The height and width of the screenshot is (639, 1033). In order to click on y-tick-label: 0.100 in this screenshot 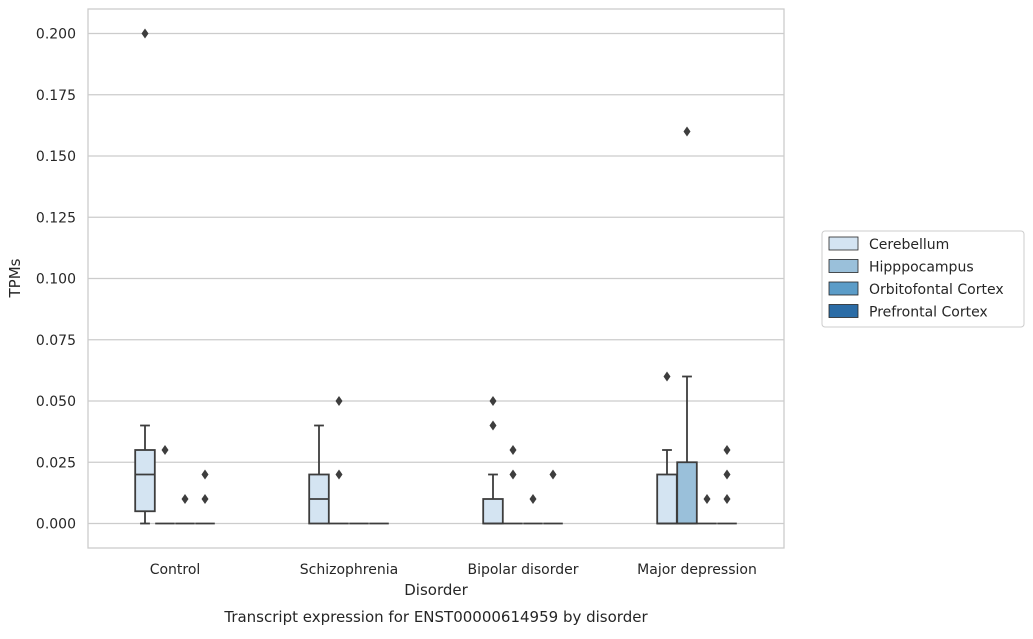, I will do `click(56, 280)`.